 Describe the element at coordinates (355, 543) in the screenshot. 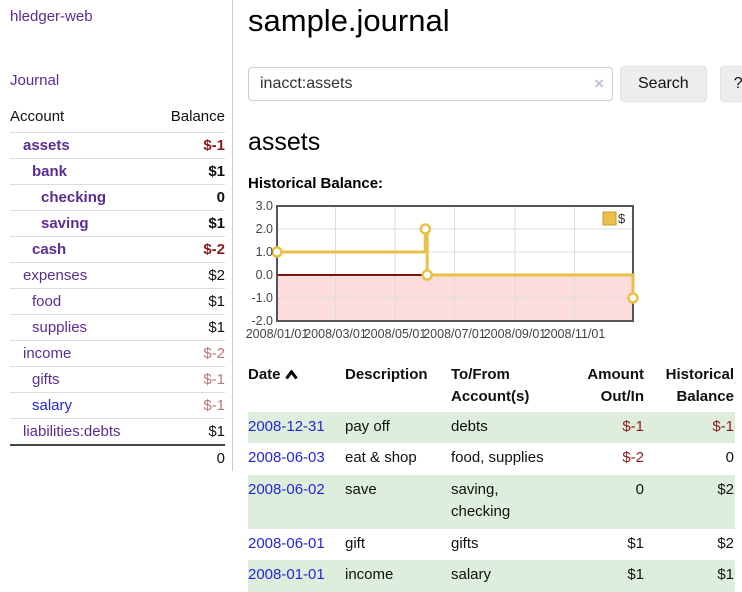

I see `transaction-description: gift` at that location.